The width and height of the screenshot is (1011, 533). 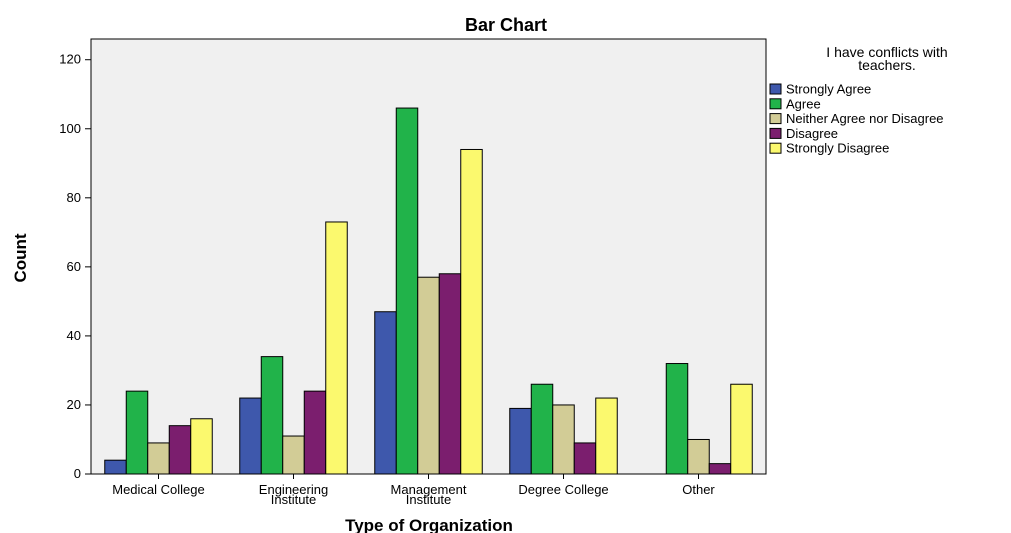 What do you see at coordinates (698, 489) in the screenshot?
I see `x-tick-label: Other` at bounding box center [698, 489].